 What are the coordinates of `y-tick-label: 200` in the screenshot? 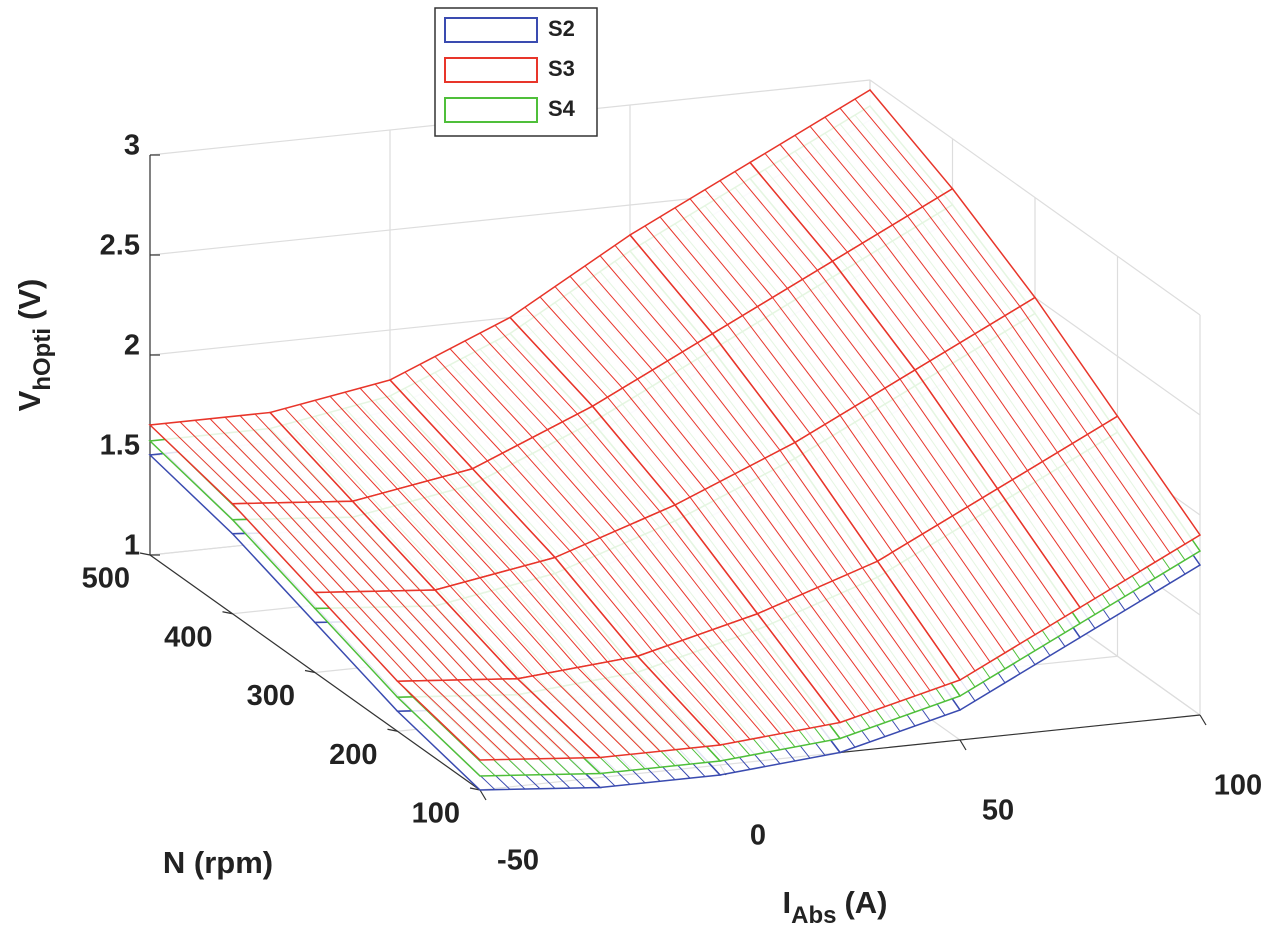 It's located at (353, 755).